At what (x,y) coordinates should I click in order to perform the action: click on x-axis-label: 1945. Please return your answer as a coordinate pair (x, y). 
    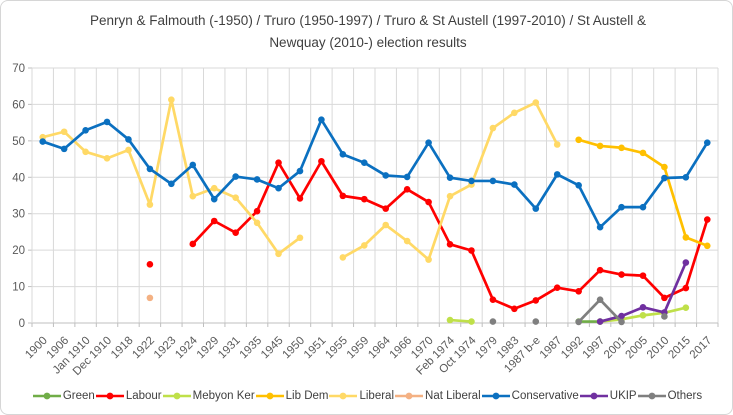
    Looking at the image, I should click on (272, 348).